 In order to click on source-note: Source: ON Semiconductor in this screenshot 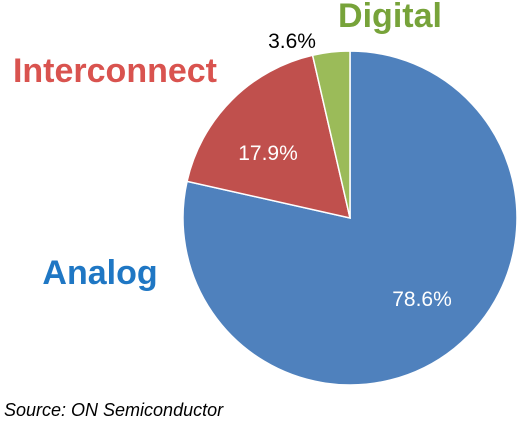, I will do `click(114, 410)`.